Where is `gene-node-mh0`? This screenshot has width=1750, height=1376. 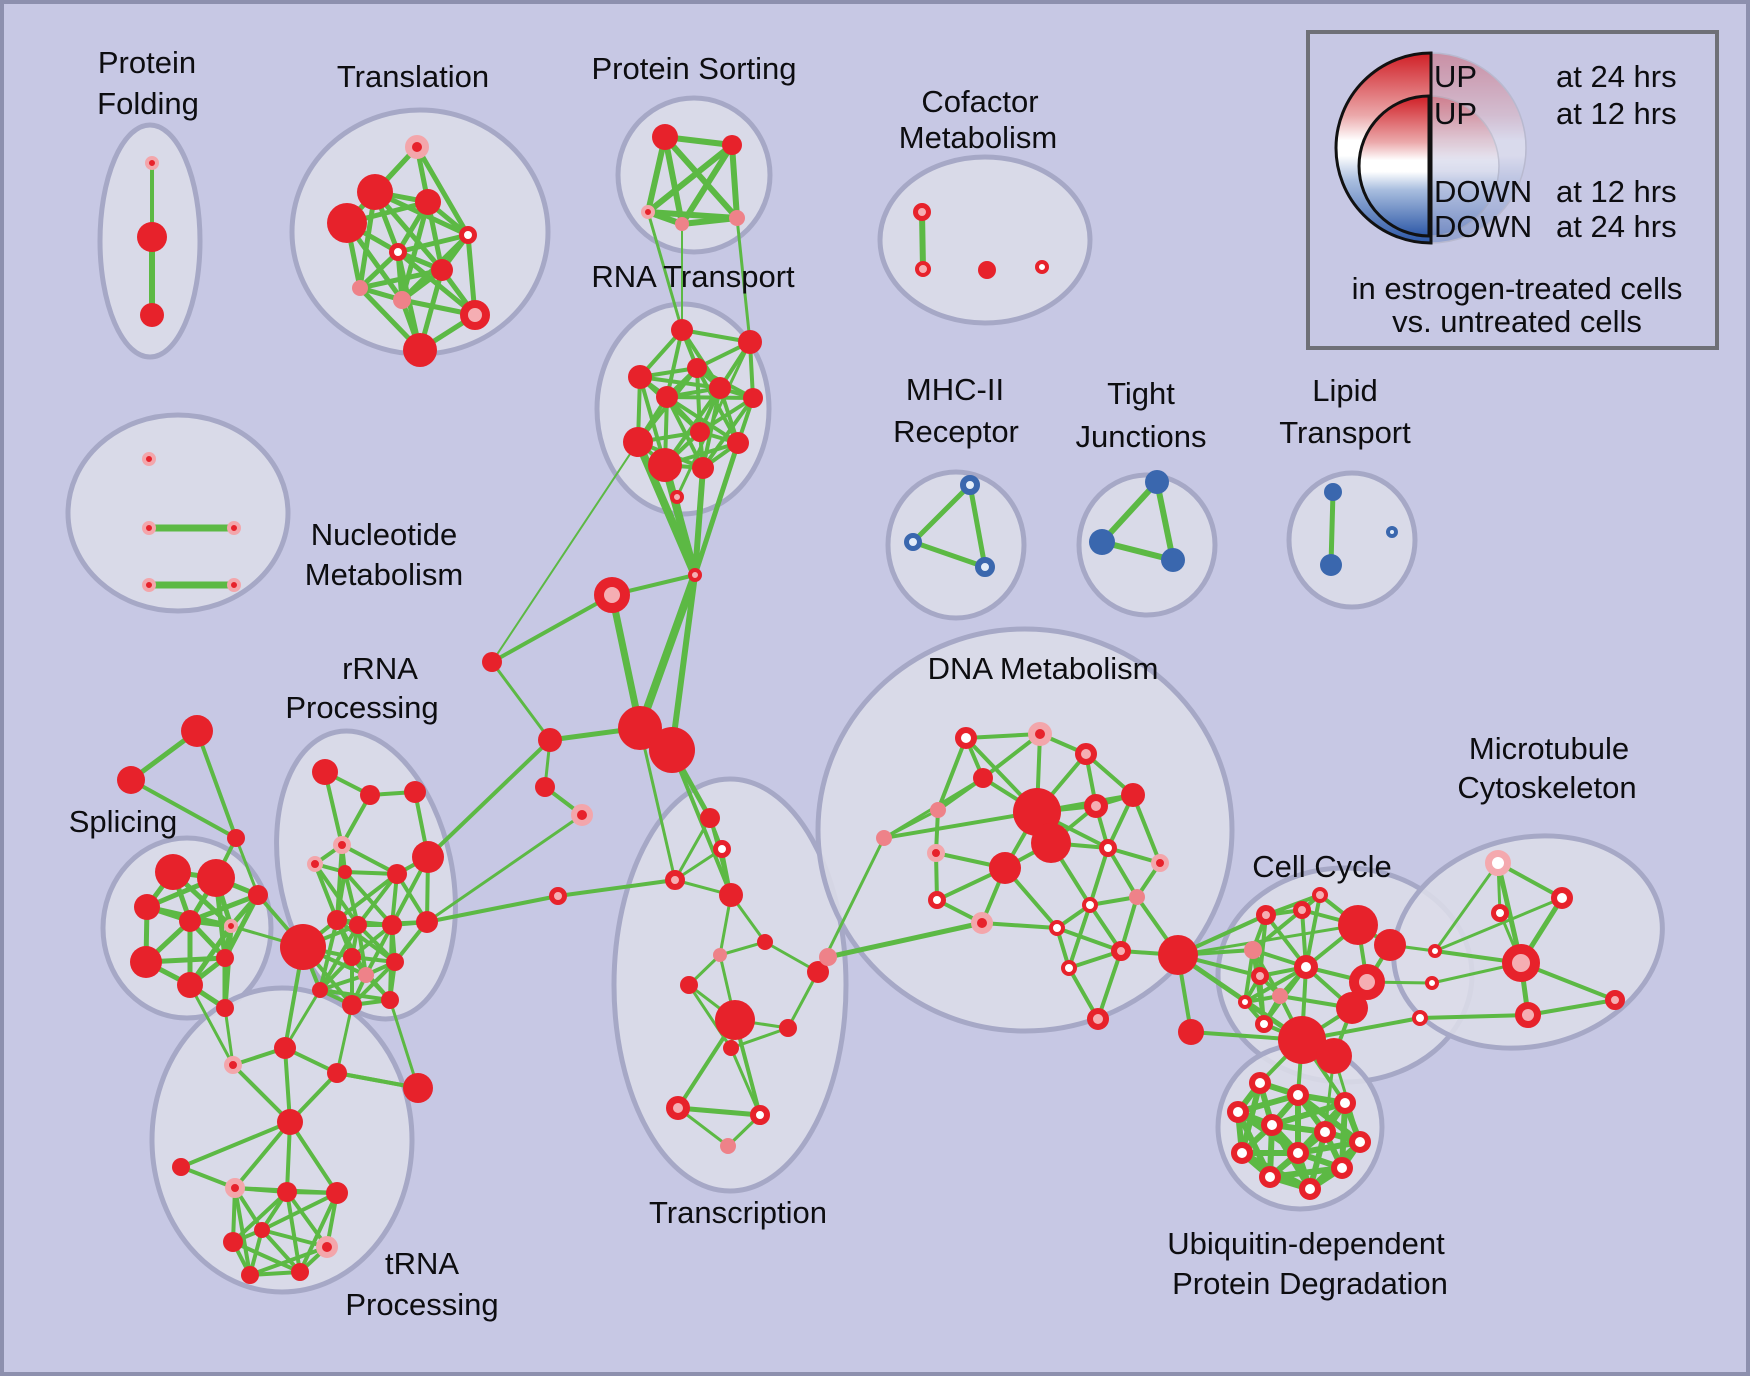
gene-node-mh0 is located at coordinates (970, 485).